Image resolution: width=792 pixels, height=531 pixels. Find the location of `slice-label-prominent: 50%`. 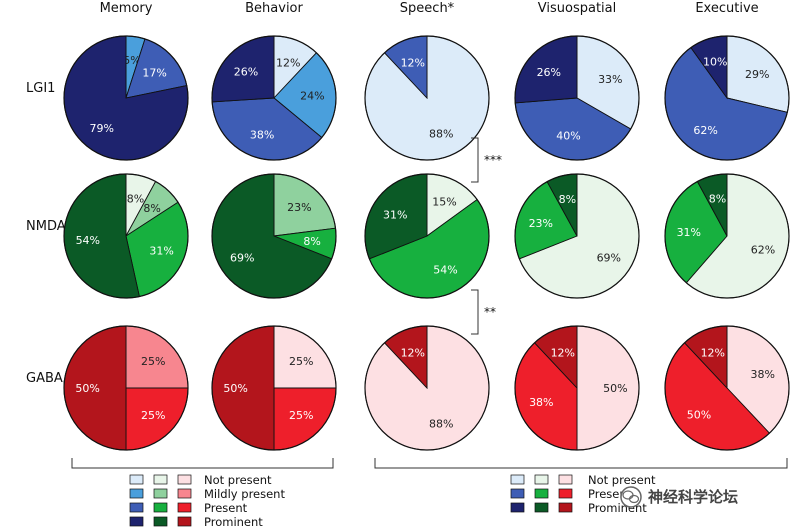

slice-label-prominent: 50% is located at coordinates (235, 388).